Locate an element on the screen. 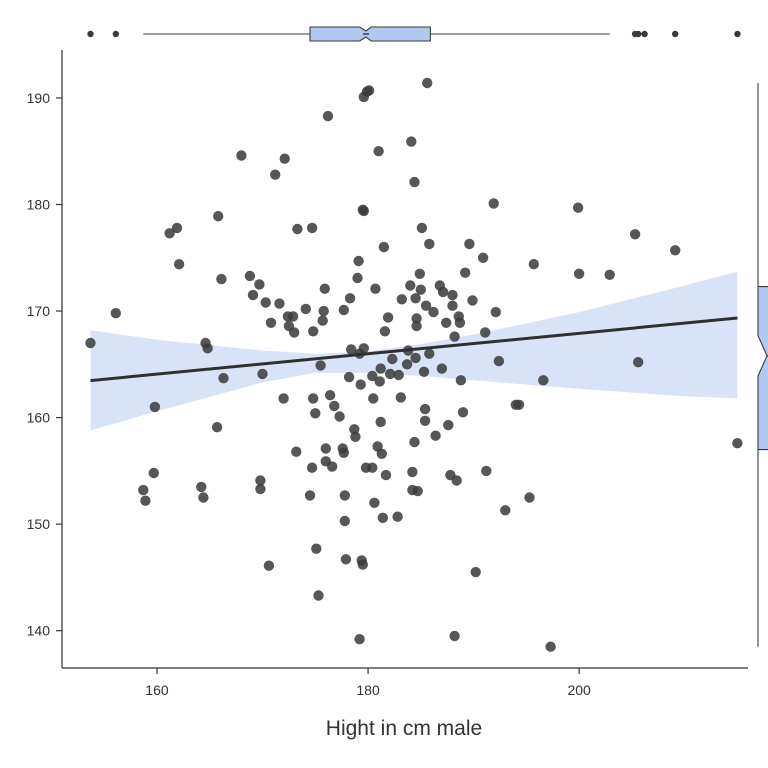  trend-line-layer is located at coordinates (414, 349).